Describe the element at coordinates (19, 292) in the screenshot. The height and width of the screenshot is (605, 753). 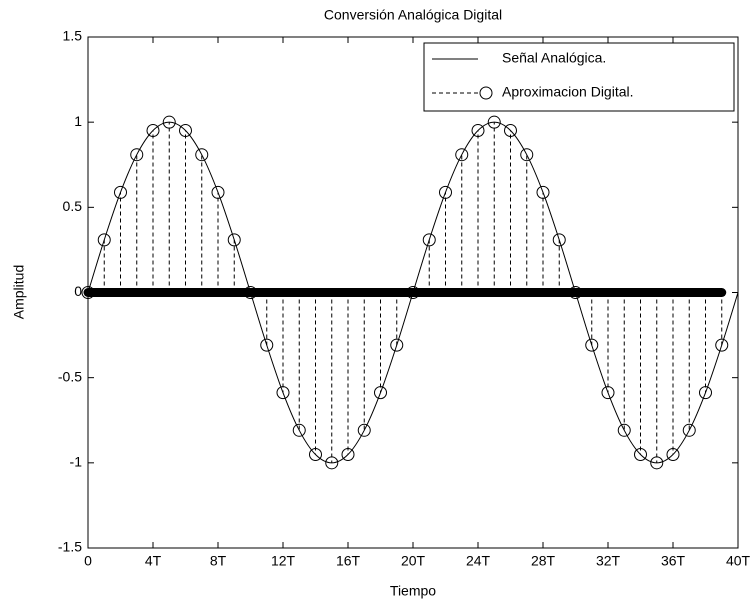
I see `y-axis-label: Amplitud` at that location.